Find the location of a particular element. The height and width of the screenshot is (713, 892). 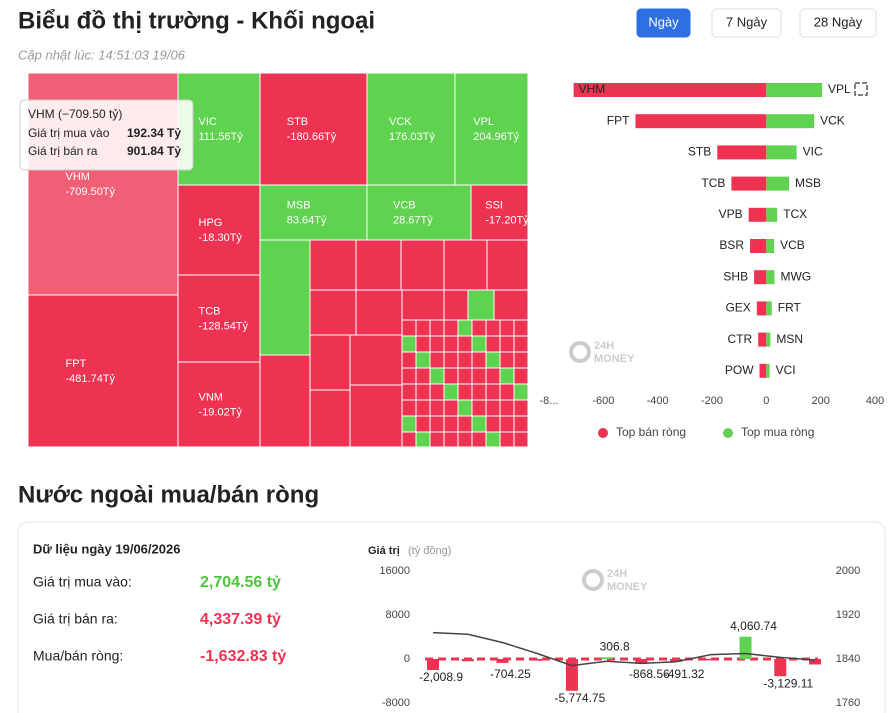

tab-label: 28 Ngày is located at coordinates (838, 21).